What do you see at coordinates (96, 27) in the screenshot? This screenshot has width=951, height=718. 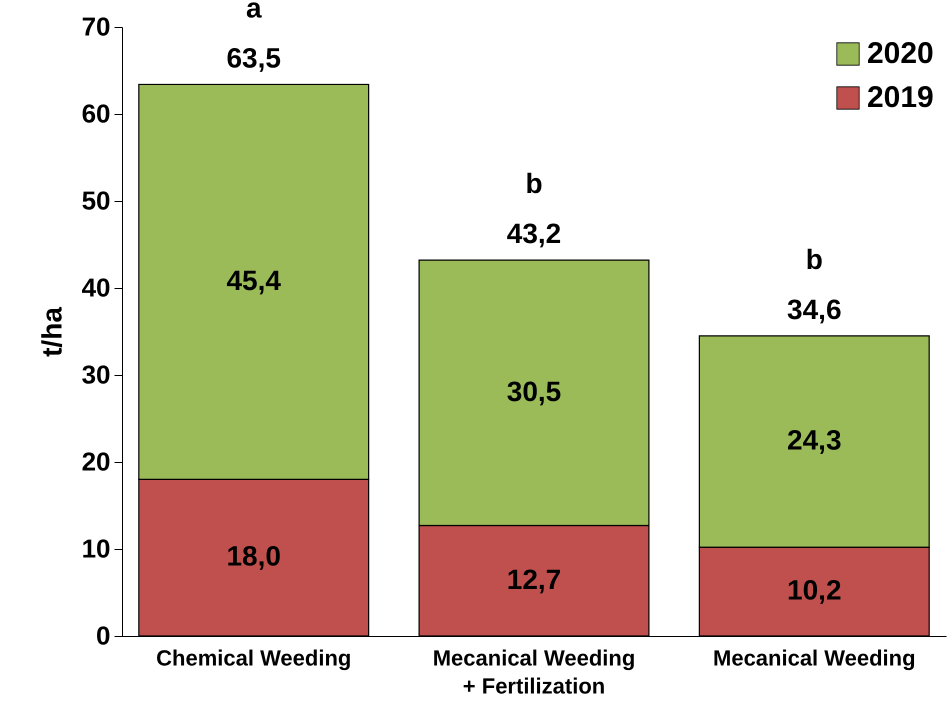 I see `y-tick-label: 70` at bounding box center [96, 27].